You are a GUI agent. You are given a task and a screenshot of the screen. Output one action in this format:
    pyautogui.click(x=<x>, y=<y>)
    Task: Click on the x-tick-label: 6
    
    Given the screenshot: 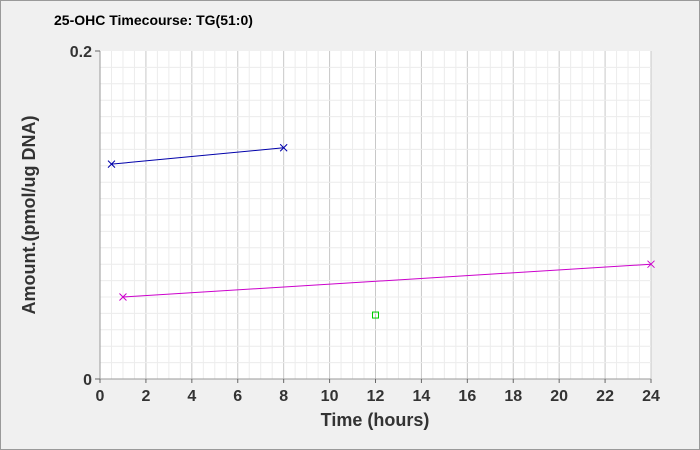 What is the action you would take?
    pyautogui.click(x=237, y=396)
    